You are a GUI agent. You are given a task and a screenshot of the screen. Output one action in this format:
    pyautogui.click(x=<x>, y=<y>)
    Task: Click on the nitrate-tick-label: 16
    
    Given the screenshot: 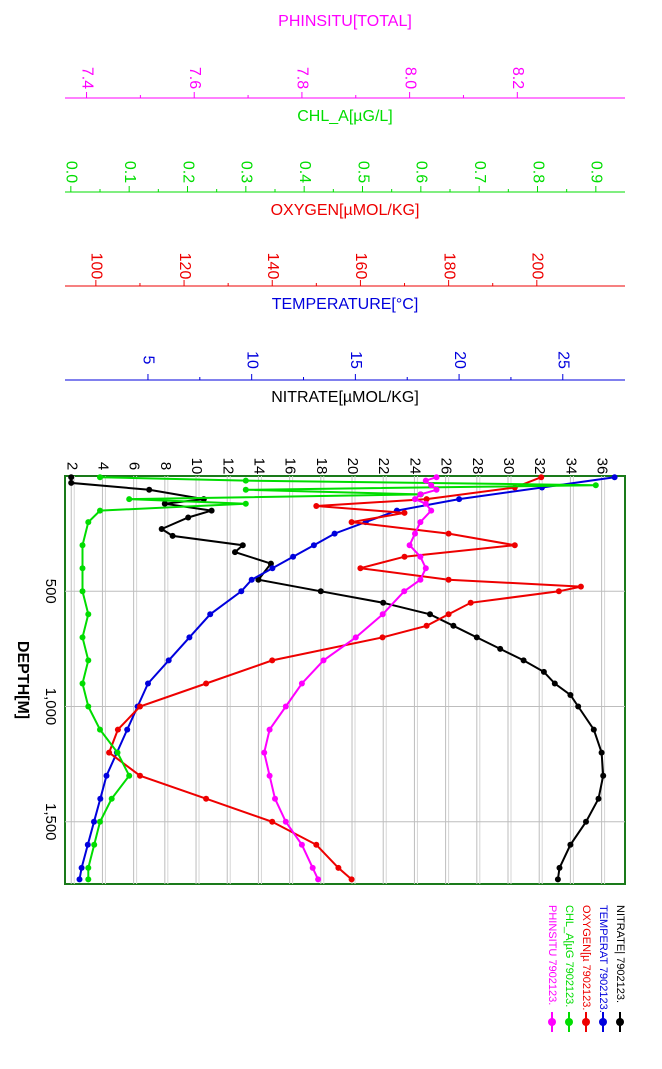 What is the action you would take?
    pyautogui.click(x=290, y=466)
    